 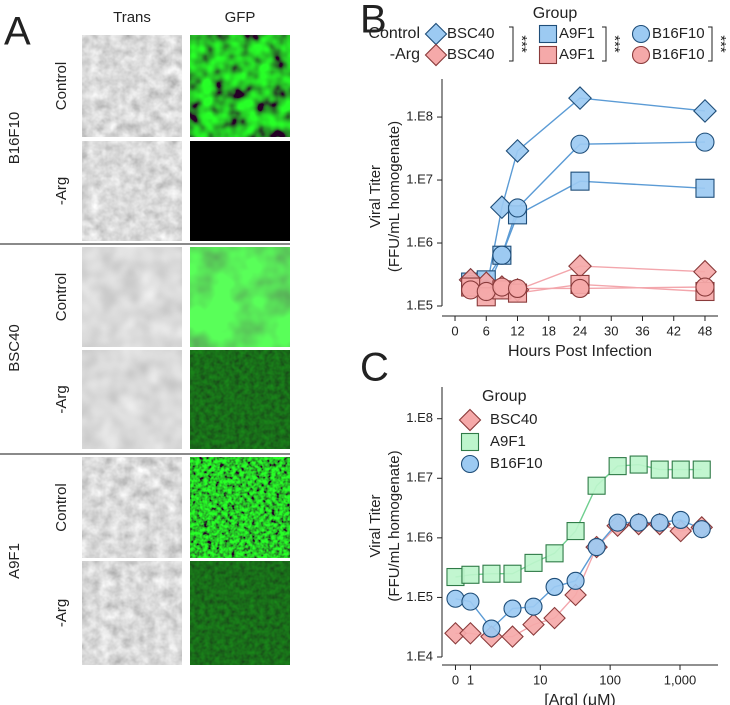 What do you see at coordinates (680, 679) in the screenshot?
I see `x-tick-label: 1,000` at bounding box center [680, 679].